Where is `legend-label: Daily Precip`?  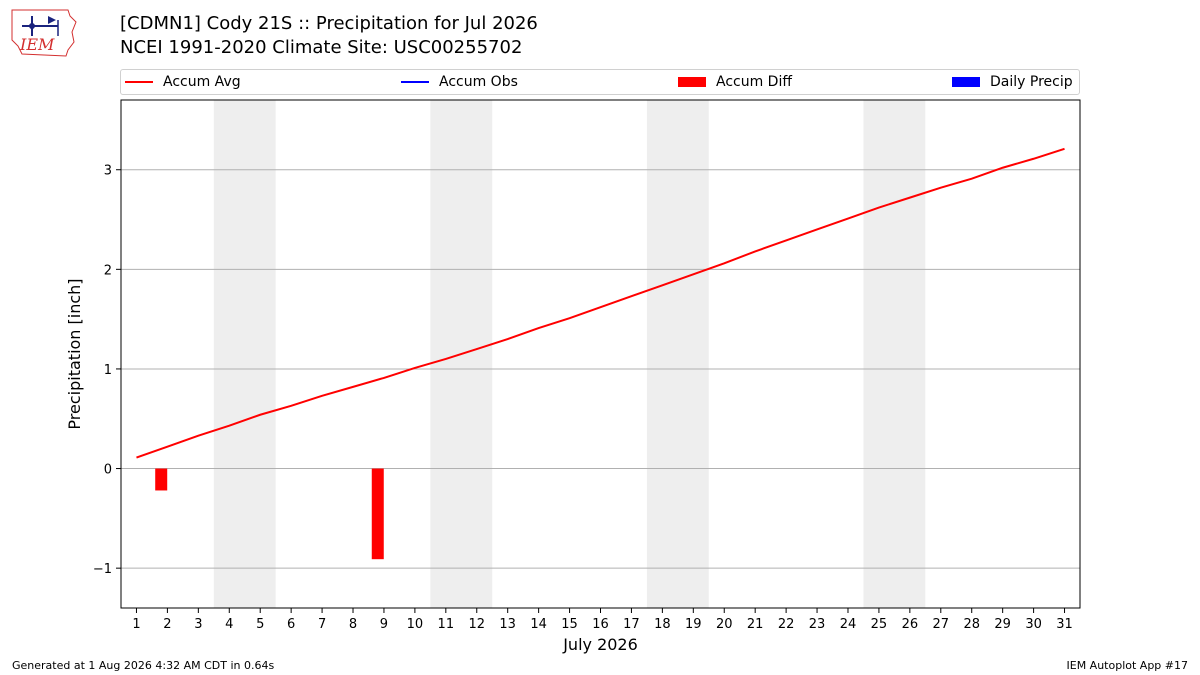 legend-label: Daily Precip is located at coordinates (1031, 82).